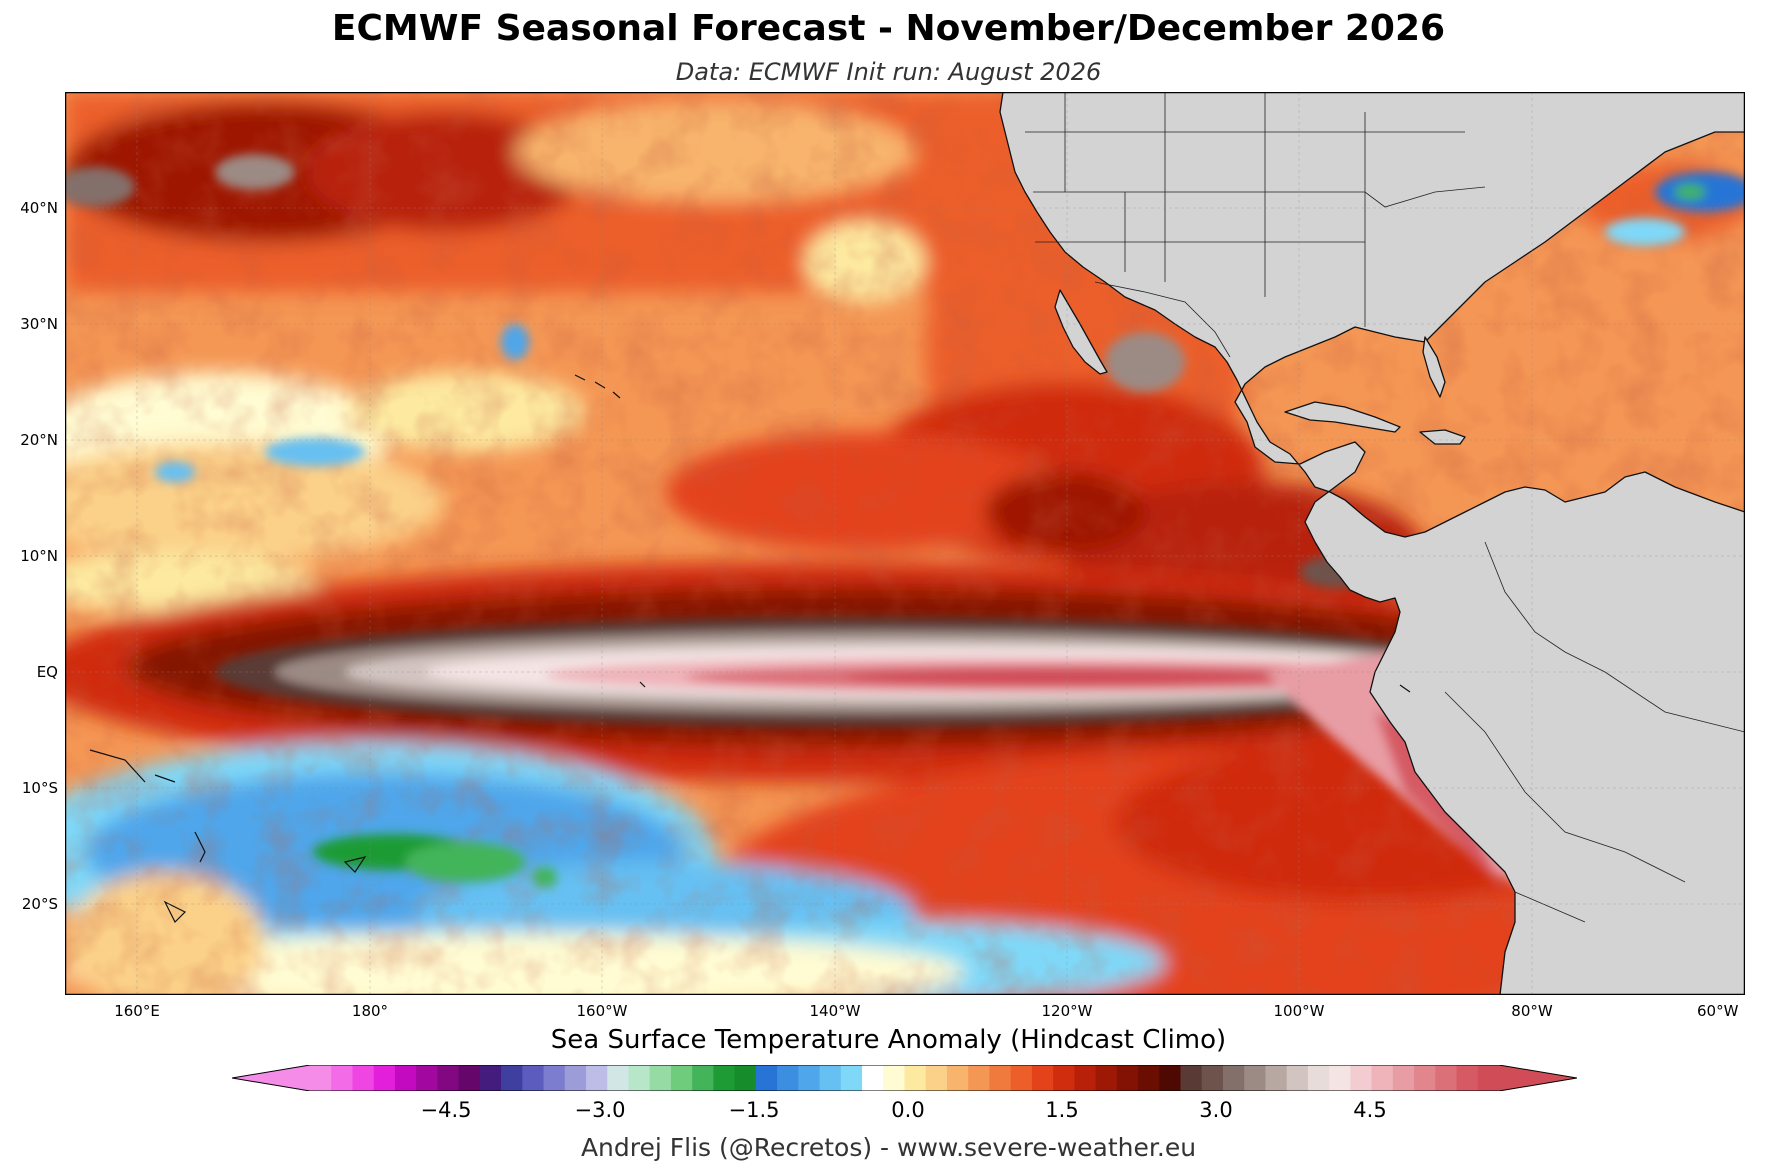  What do you see at coordinates (39, 904) in the screenshot?
I see `lat-label-20s: 20°S` at bounding box center [39, 904].